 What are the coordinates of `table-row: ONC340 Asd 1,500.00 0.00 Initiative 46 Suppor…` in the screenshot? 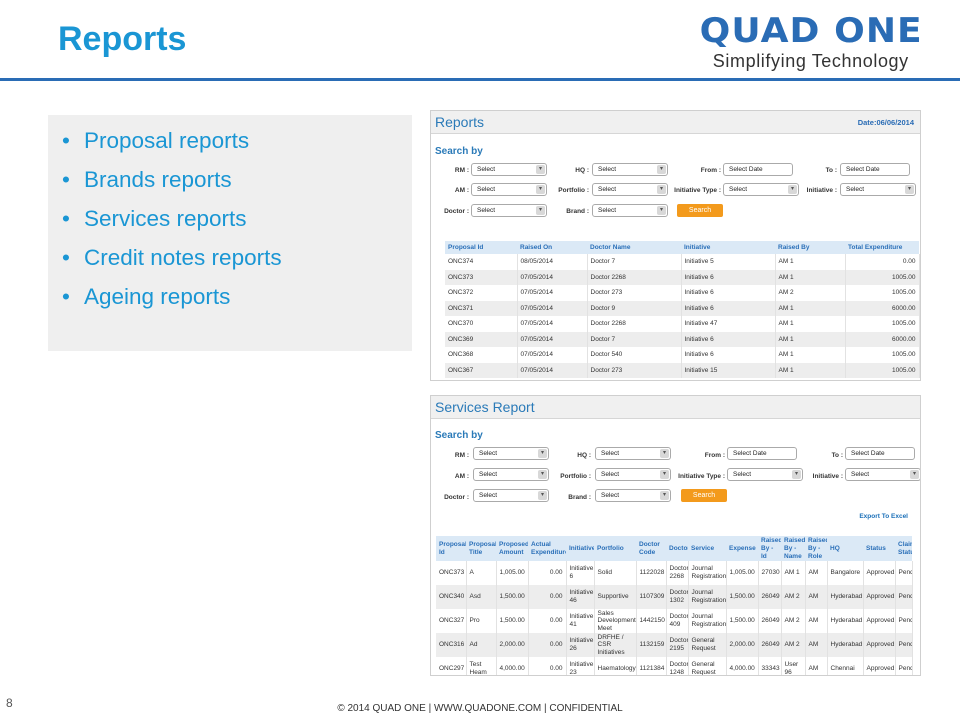 It's located at (674, 597).